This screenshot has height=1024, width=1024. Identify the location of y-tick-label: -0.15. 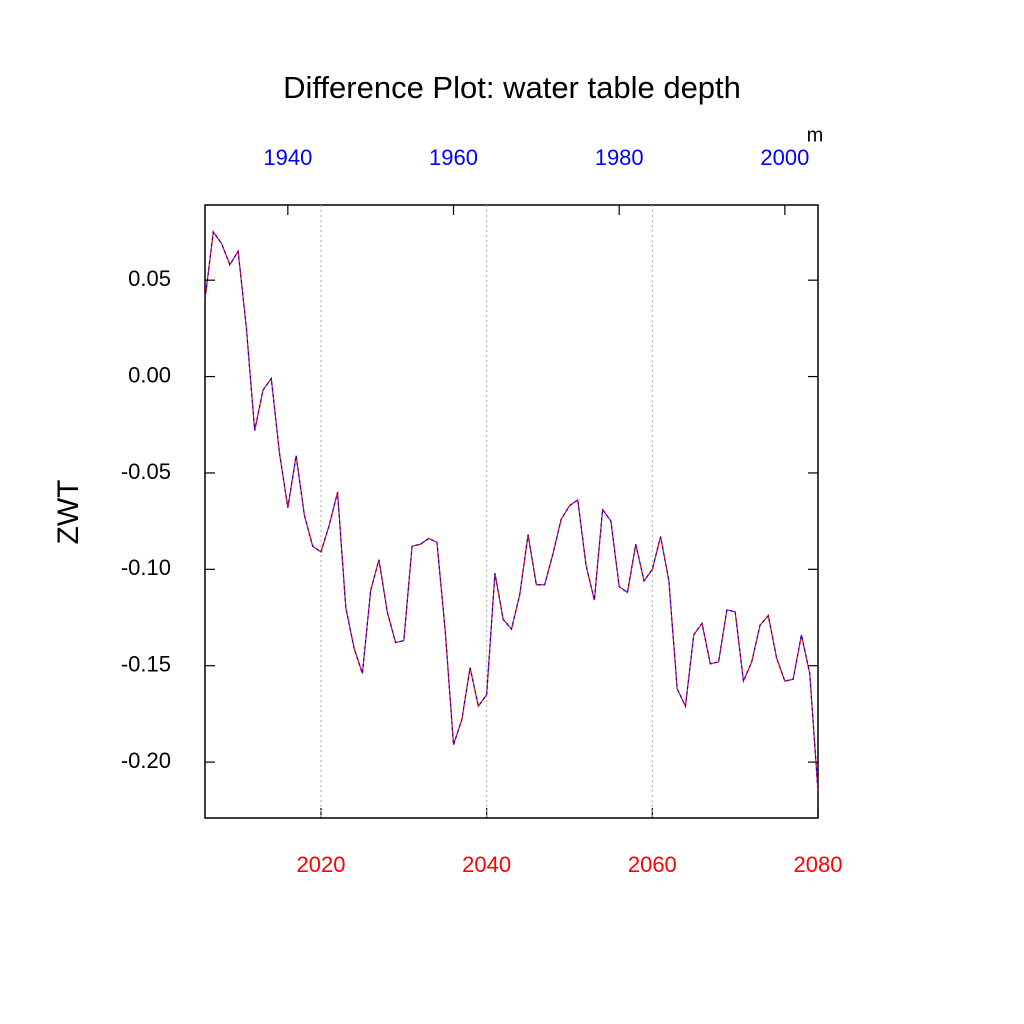
(146, 664).